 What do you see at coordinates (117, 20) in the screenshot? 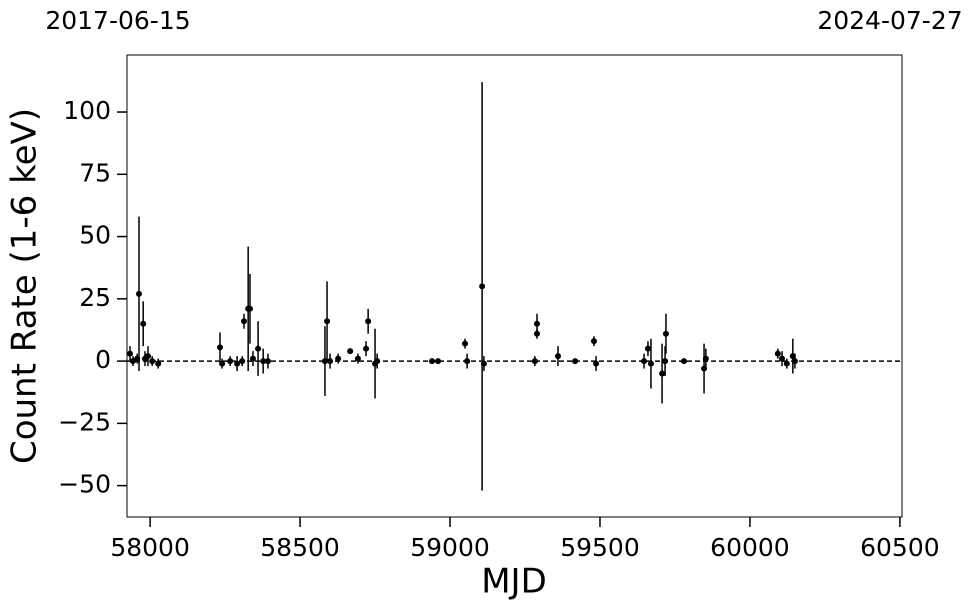
I see `start-date: 2017-06-15` at bounding box center [117, 20].